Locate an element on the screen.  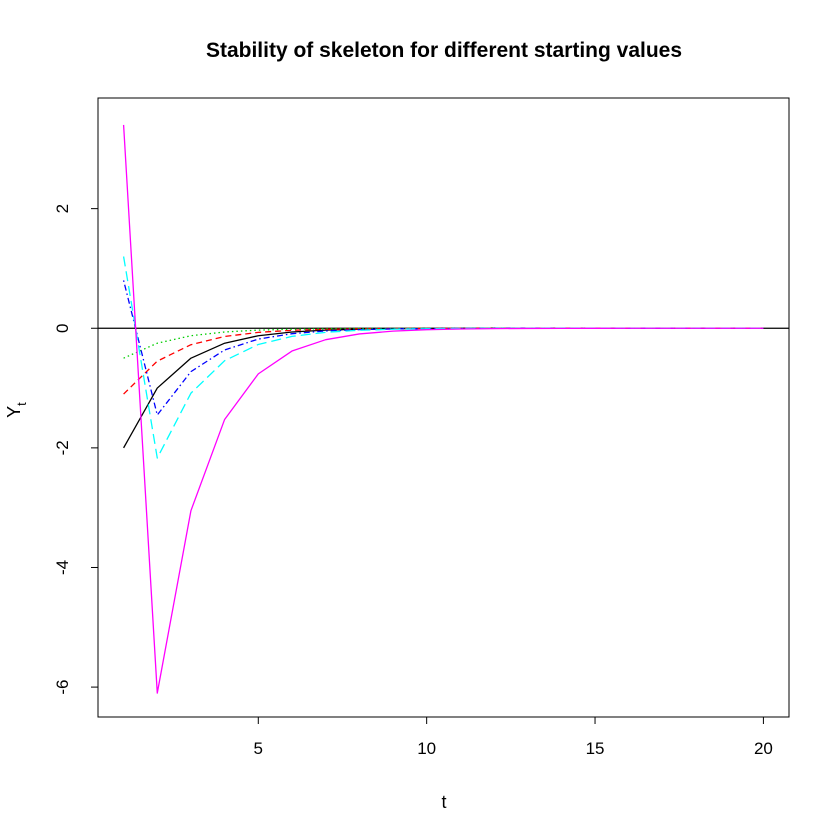
x-axis-label: t is located at coordinates (443, 802).